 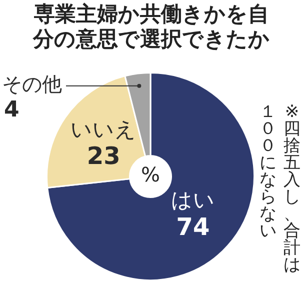 What do you see at coordinates (280, 188) in the screenshot?
I see `text: ※四捨五入し、合計は１００にならない` at bounding box center [280, 188].